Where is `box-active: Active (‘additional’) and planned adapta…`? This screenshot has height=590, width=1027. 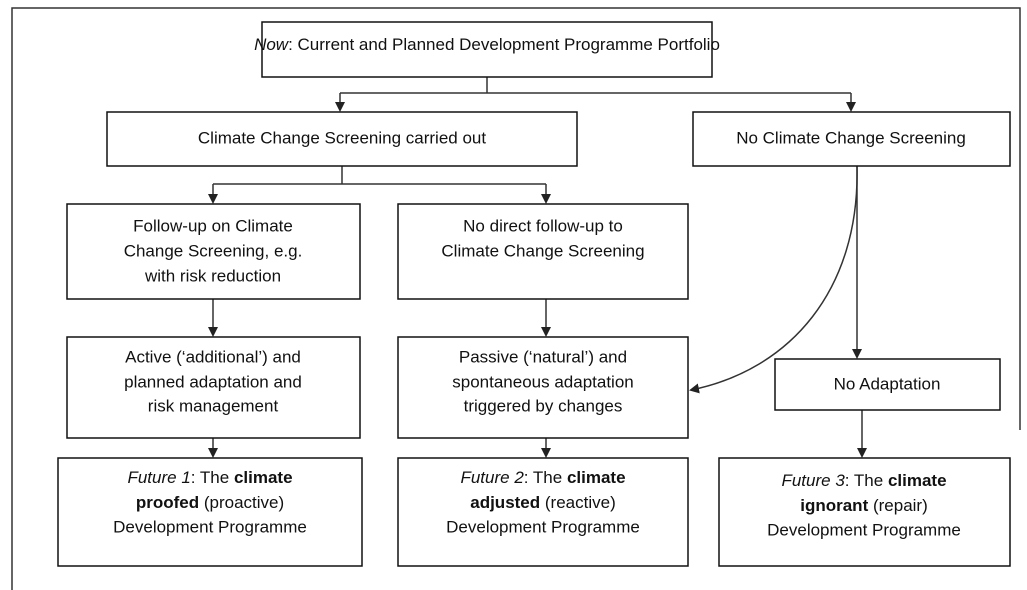
box-active: Active (‘additional’) and planned adapta… is located at coordinates (213, 387).